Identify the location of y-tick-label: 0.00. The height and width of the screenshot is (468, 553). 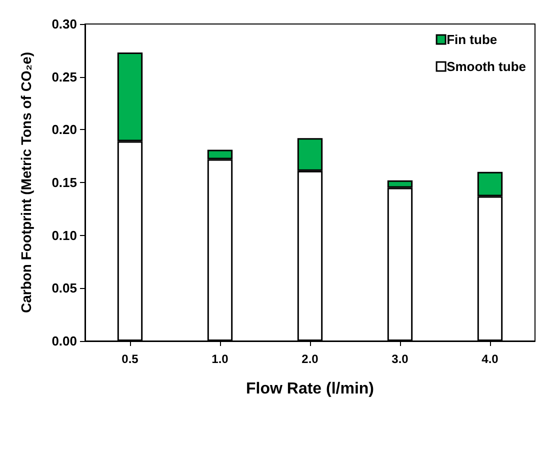
(64, 341).